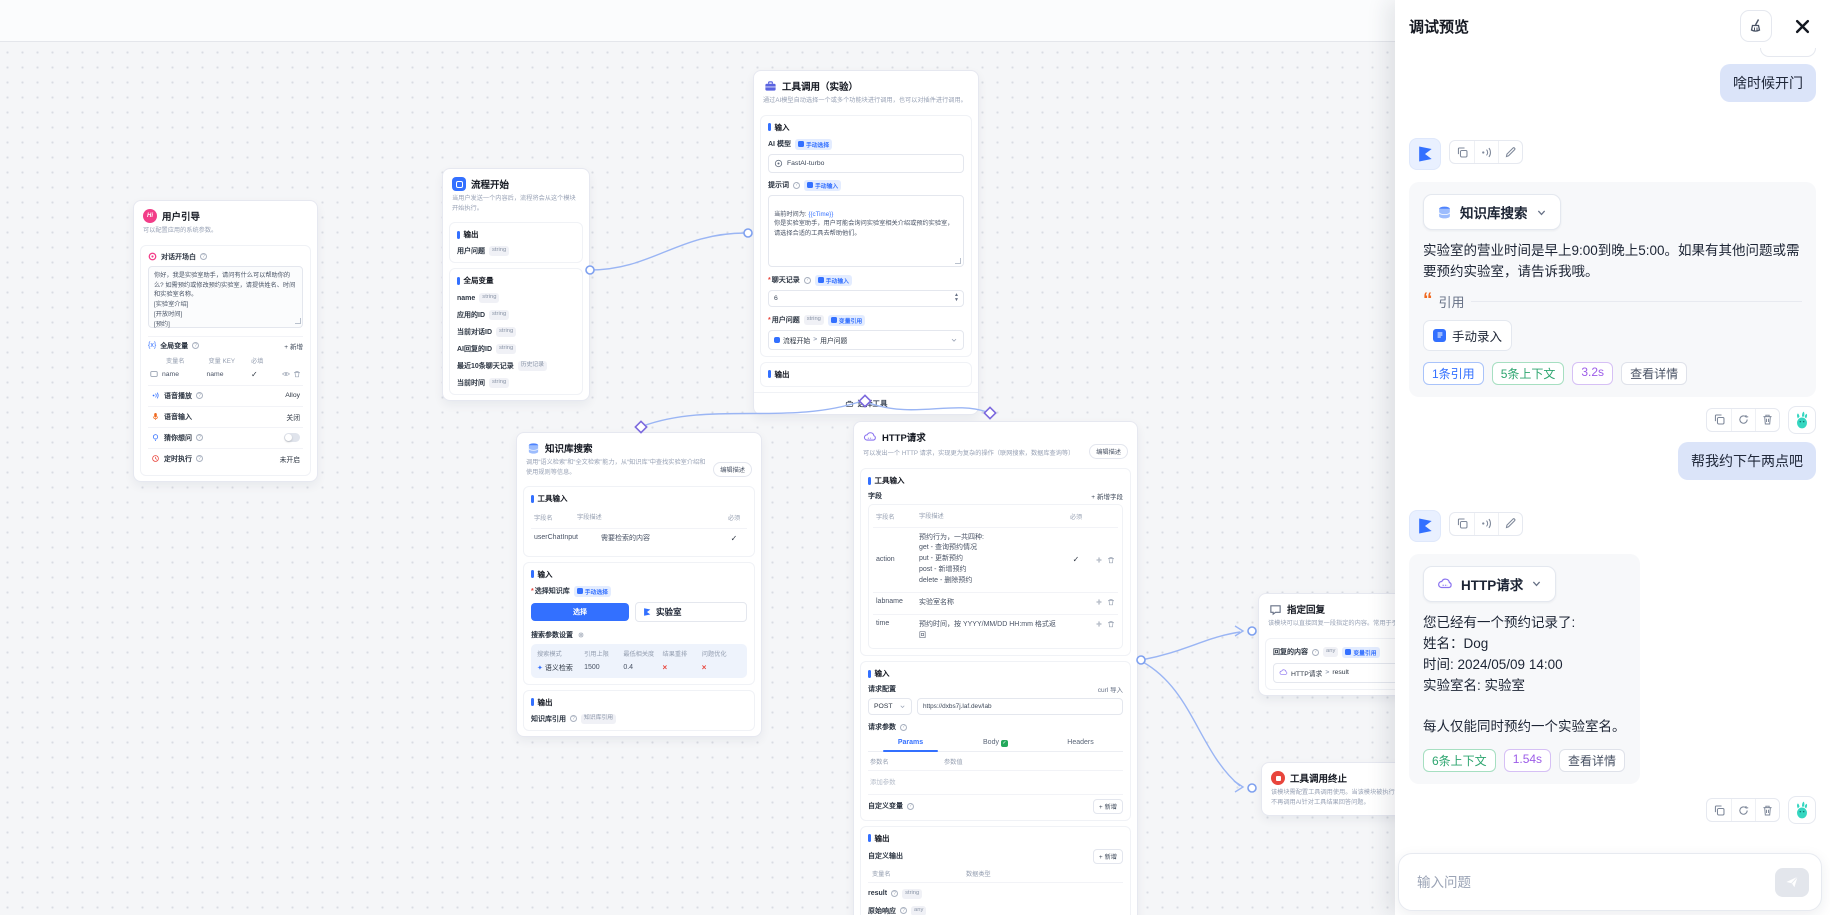 This screenshot has height=915, width=1830. What do you see at coordinates (813, 144) in the screenshot?
I see `manual-select-badge: 手动选择` at bounding box center [813, 144].